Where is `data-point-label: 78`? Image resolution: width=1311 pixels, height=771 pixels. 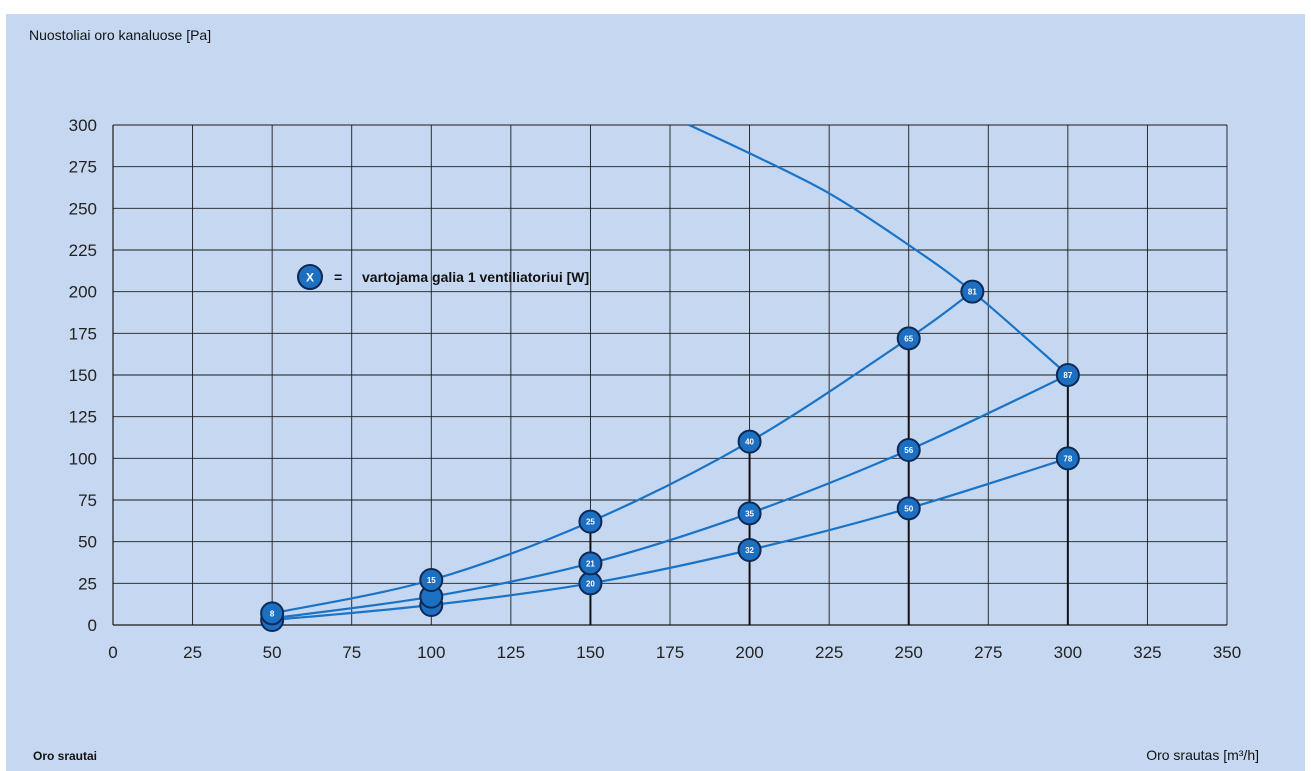 data-point-label: 78 is located at coordinates (1067, 458).